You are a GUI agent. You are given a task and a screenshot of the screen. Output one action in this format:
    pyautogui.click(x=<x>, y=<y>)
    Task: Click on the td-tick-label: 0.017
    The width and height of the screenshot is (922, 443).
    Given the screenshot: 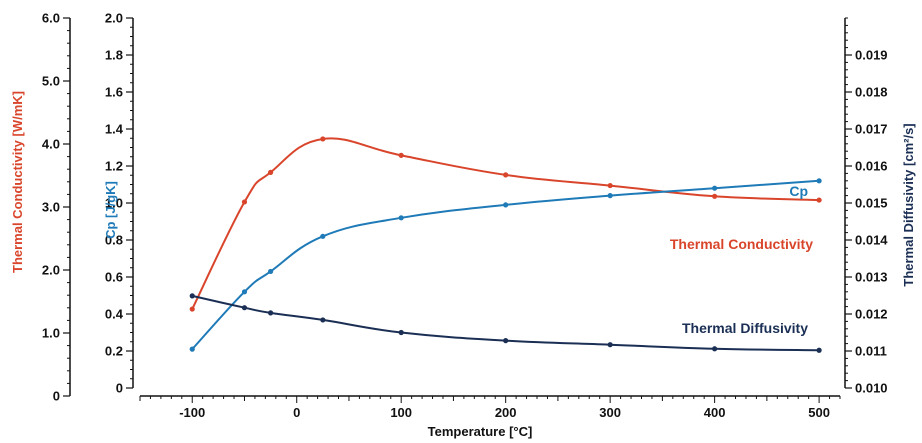 What is the action you would take?
    pyautogui.click(x=871, y=129)
    